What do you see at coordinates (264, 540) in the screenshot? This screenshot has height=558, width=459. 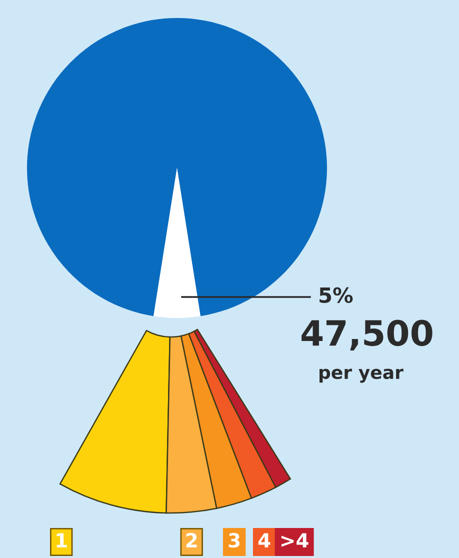 I see `slice-label: 4` at bounding box center [264, 540].